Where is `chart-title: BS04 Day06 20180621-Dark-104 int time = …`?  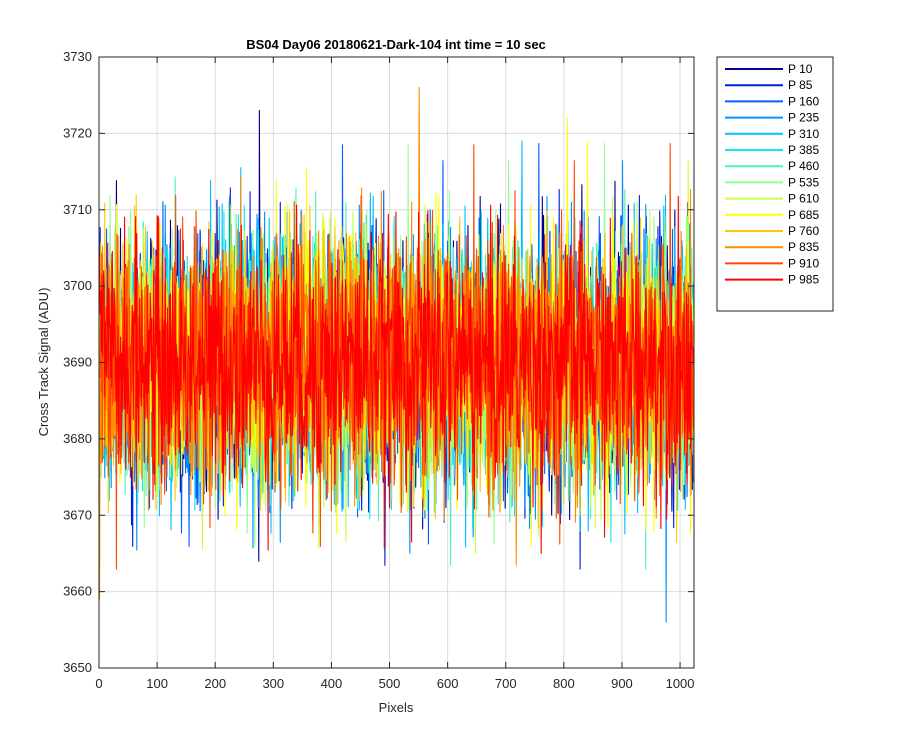
chart-title: BS04 Day06 20180621-Dark-104 int time = … is located at coordinates (396, 44).